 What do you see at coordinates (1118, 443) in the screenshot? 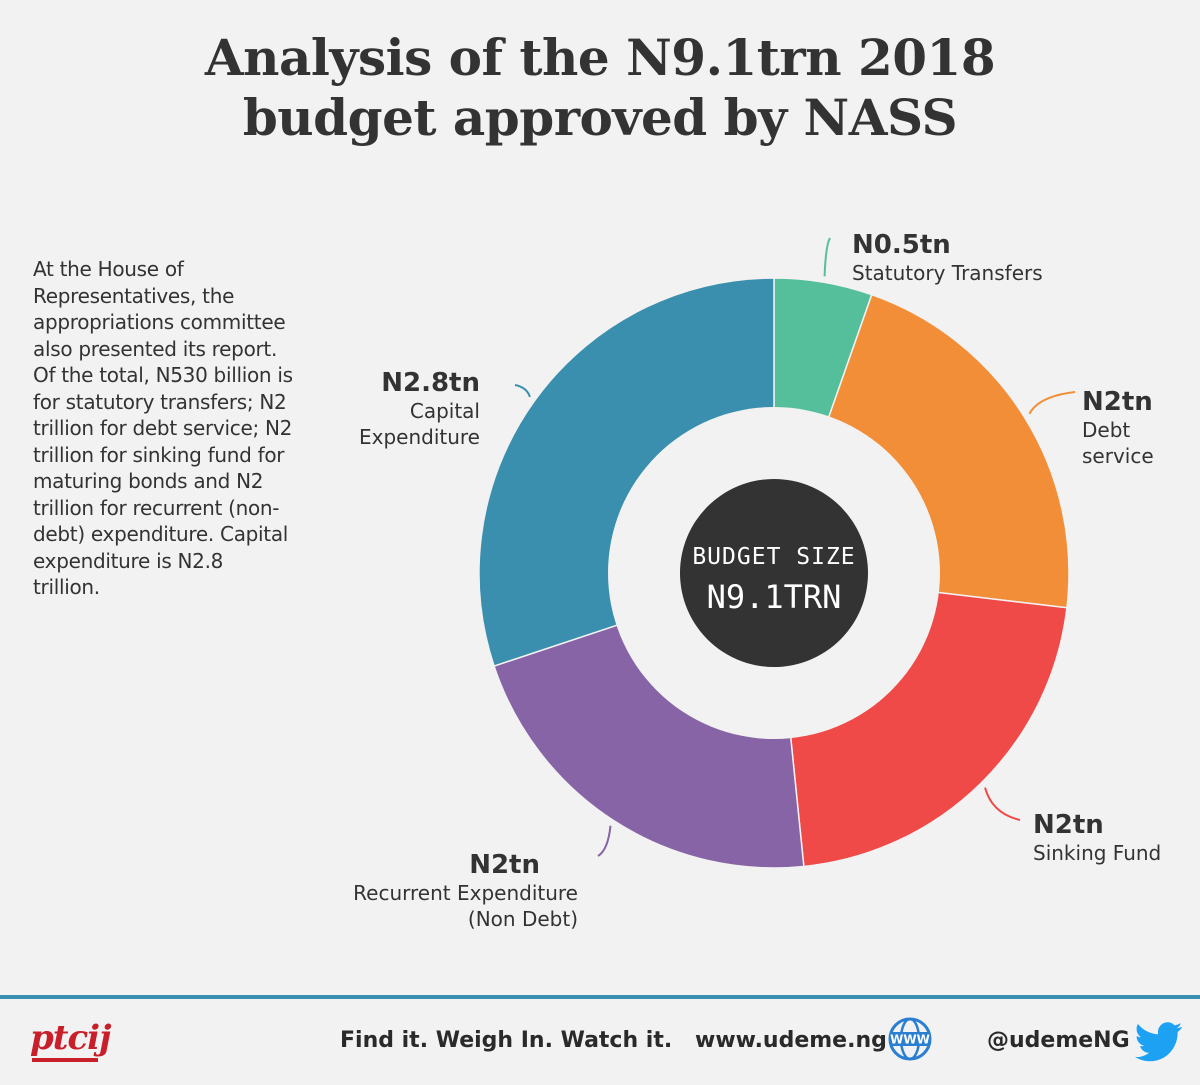
I see `category-label: Debt service` at bounding box center [1118, 443].